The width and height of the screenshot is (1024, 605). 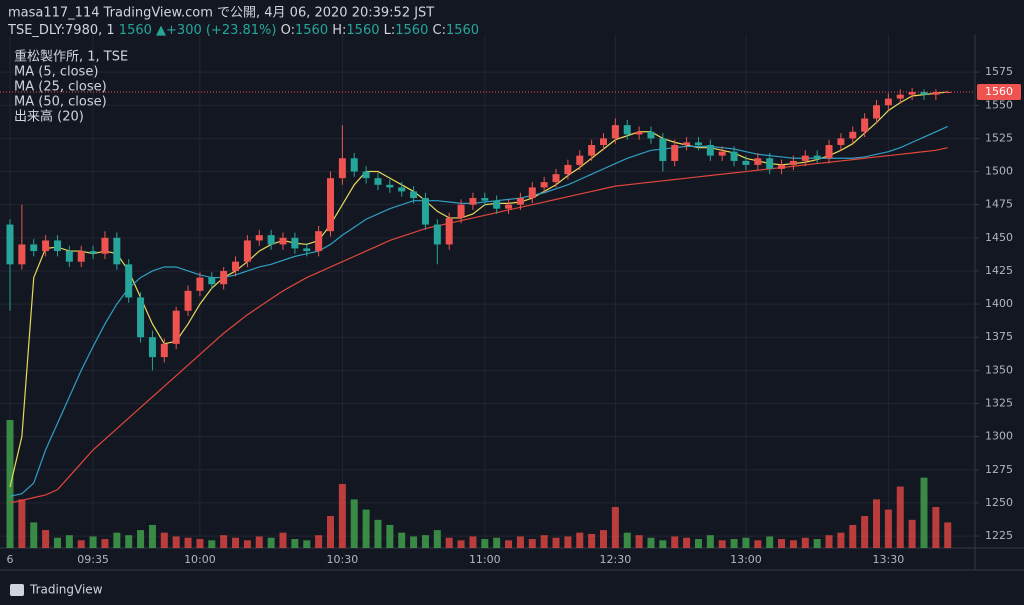 I want to click on x-tick-label: 11:00, so click(x=485, y=559).